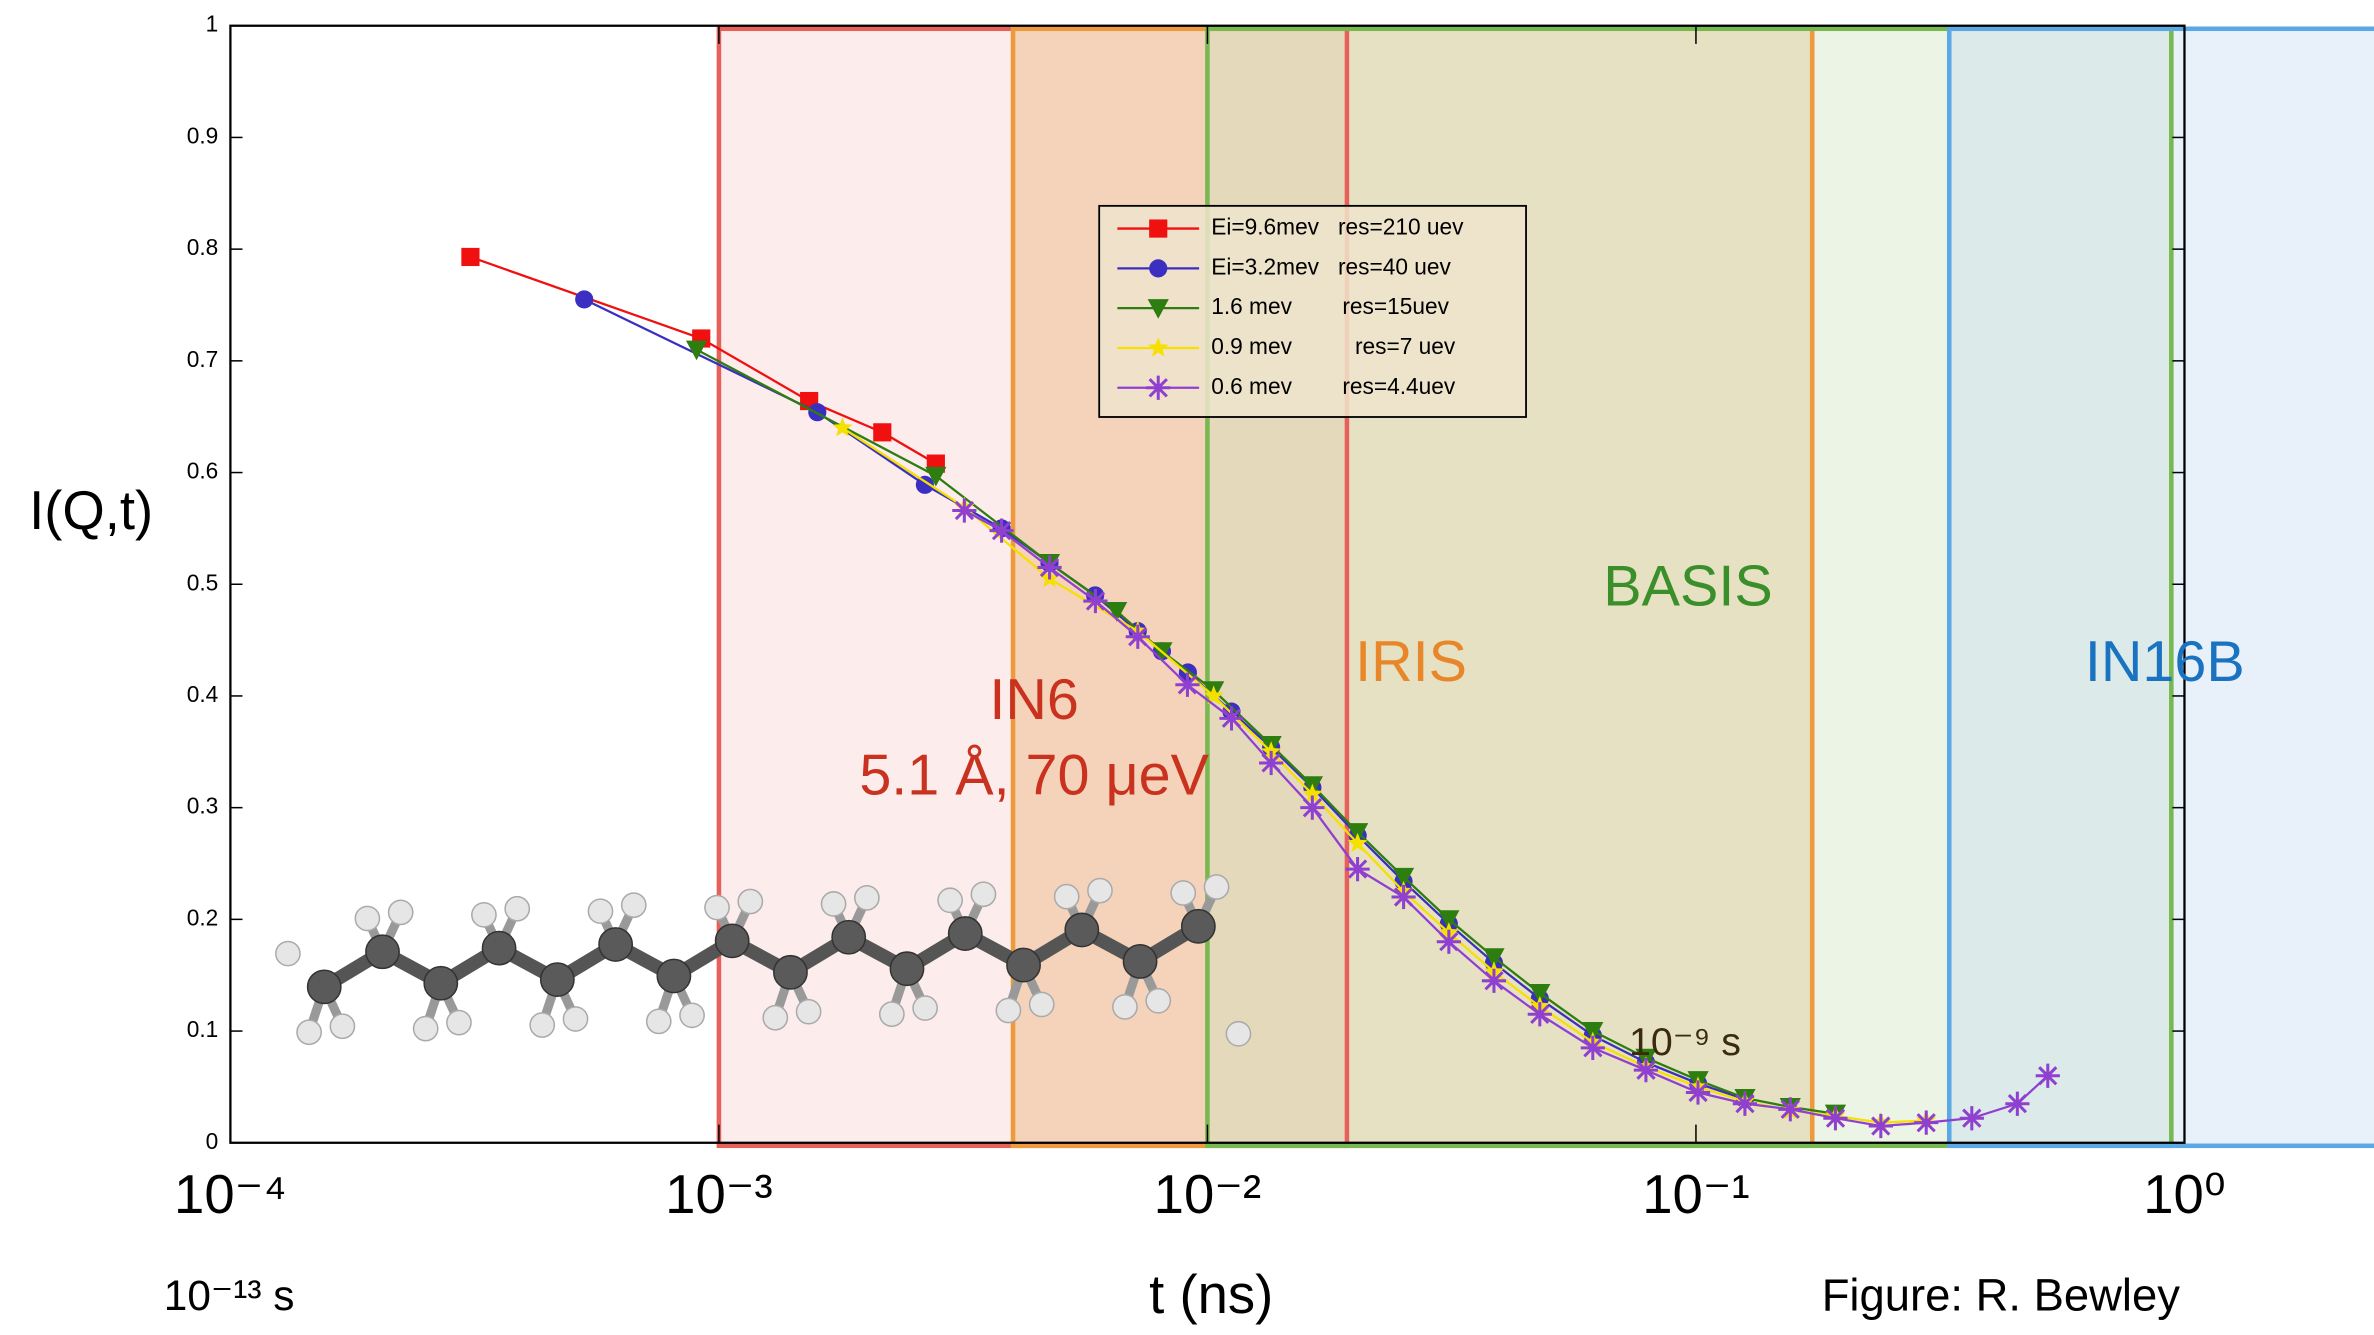  Describe the element at coordinates (1331, 266) in the screenshot. I see `legend-label: Ei=3.2mev res=40 uev` at that location.